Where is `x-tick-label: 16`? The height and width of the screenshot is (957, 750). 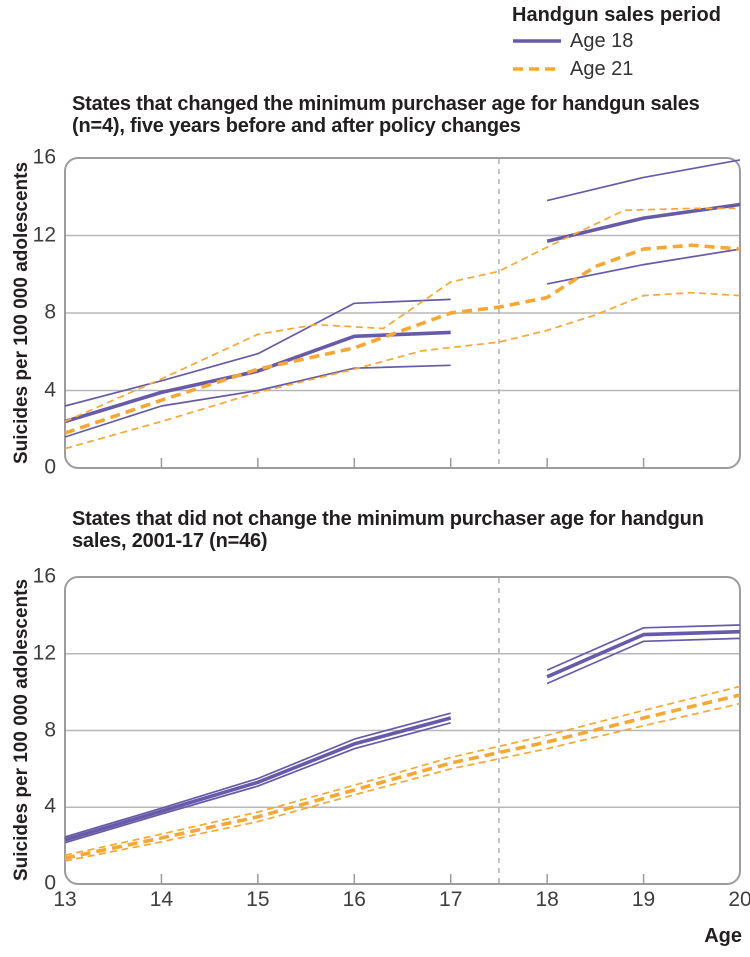
x-tick-label: 16 is located at coordinates (354, 899).